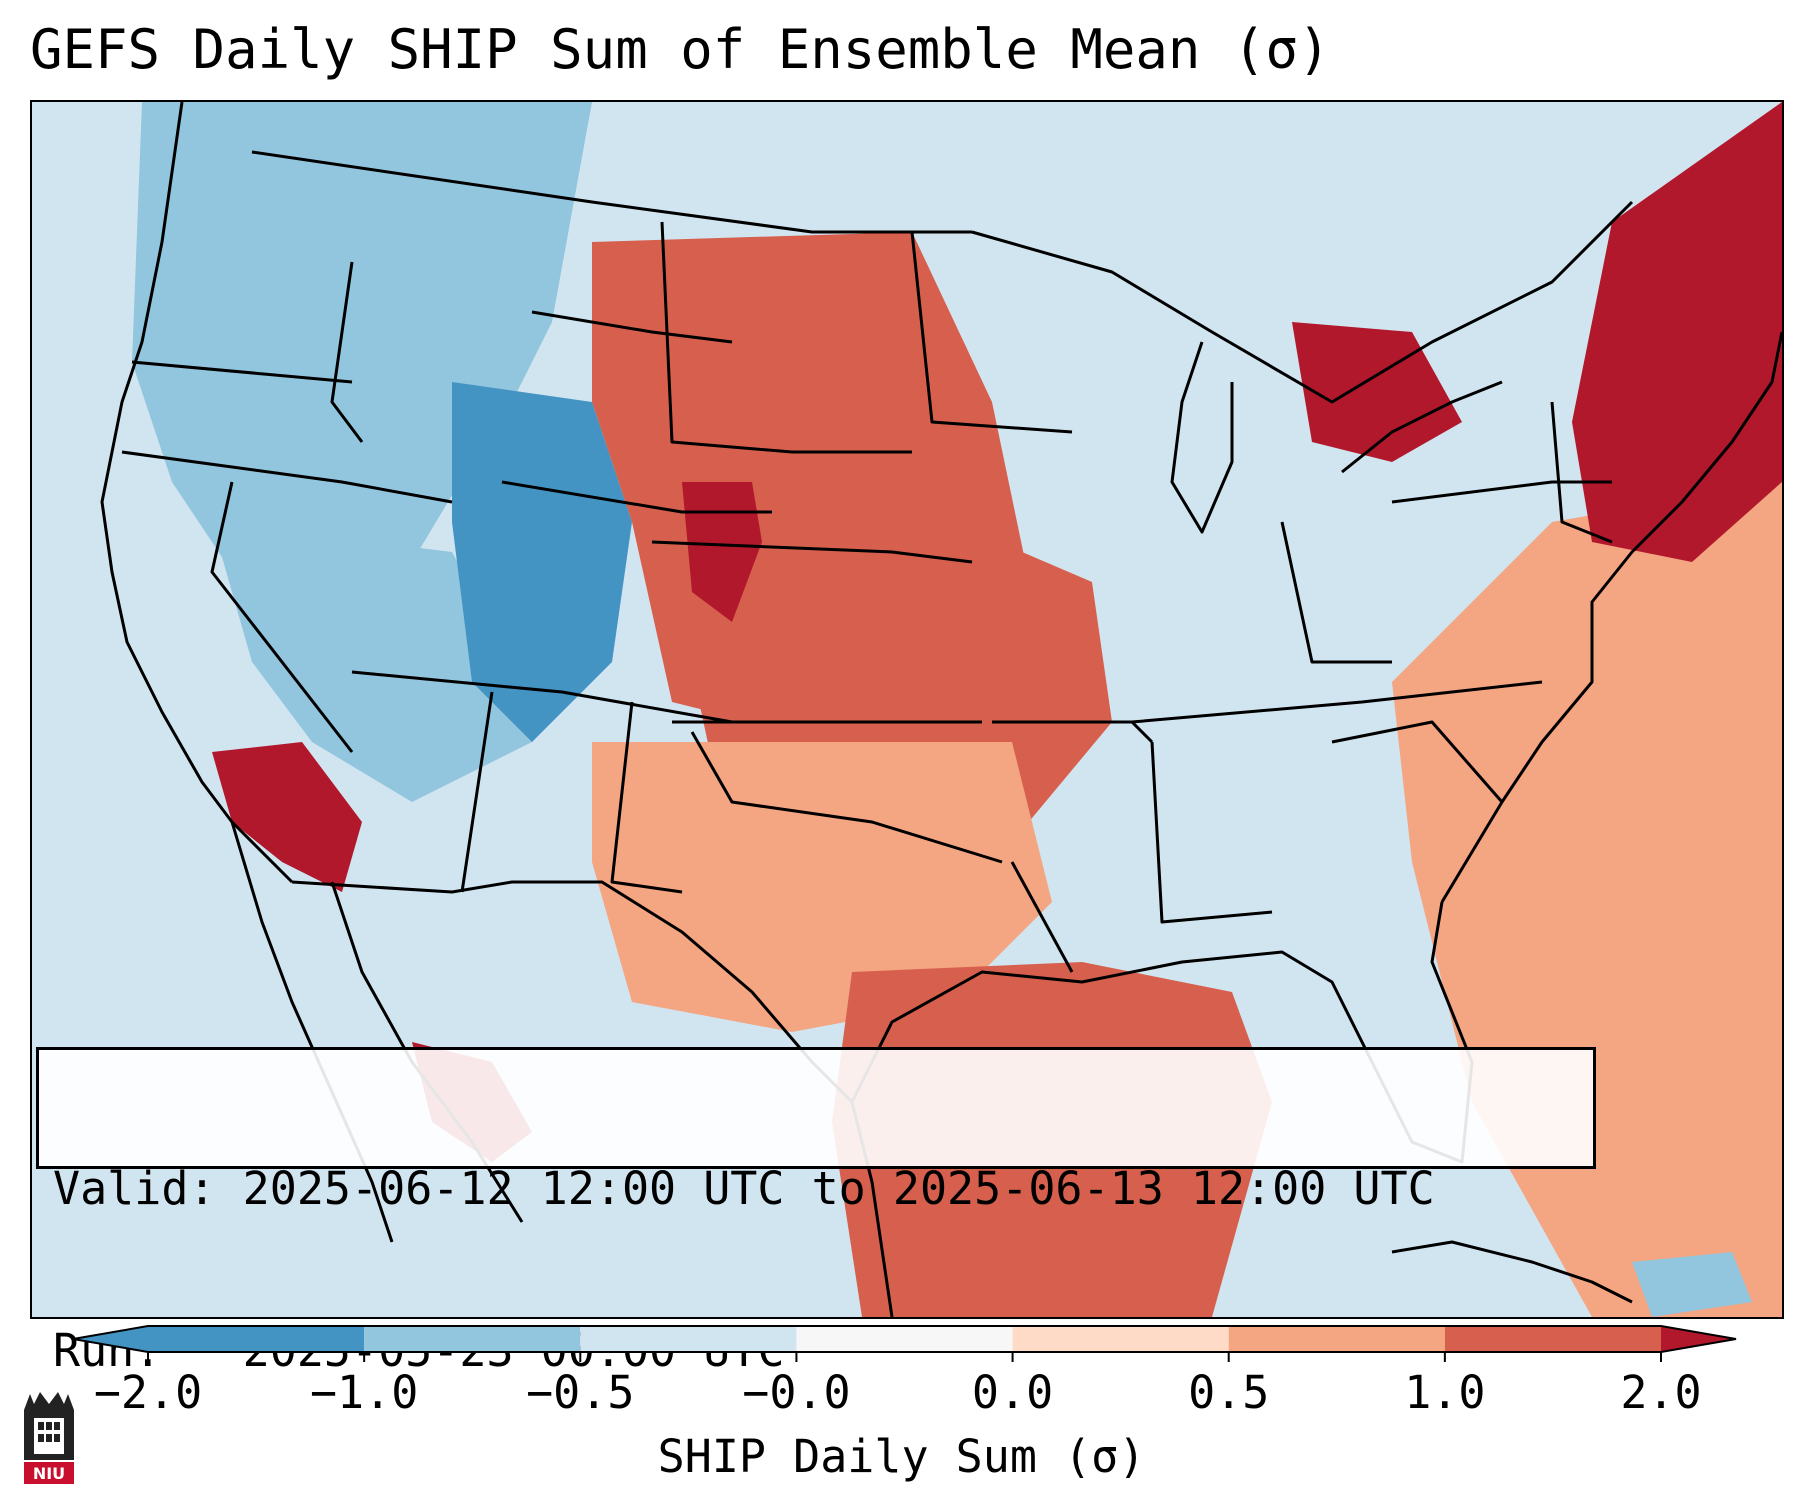 The height and width of the screenshot is (1506, 1803). What do you see at coordinates (1611, 617) in the screenshot?
I see `us-east-coast` at bounding box center [1611, 617].